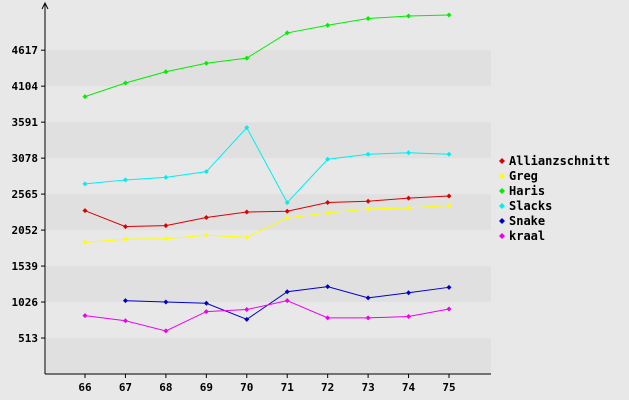 The height and width of the screenshot is (400, 629). I want to click on legend-label-slacks: Slacks, so click(530, 206).